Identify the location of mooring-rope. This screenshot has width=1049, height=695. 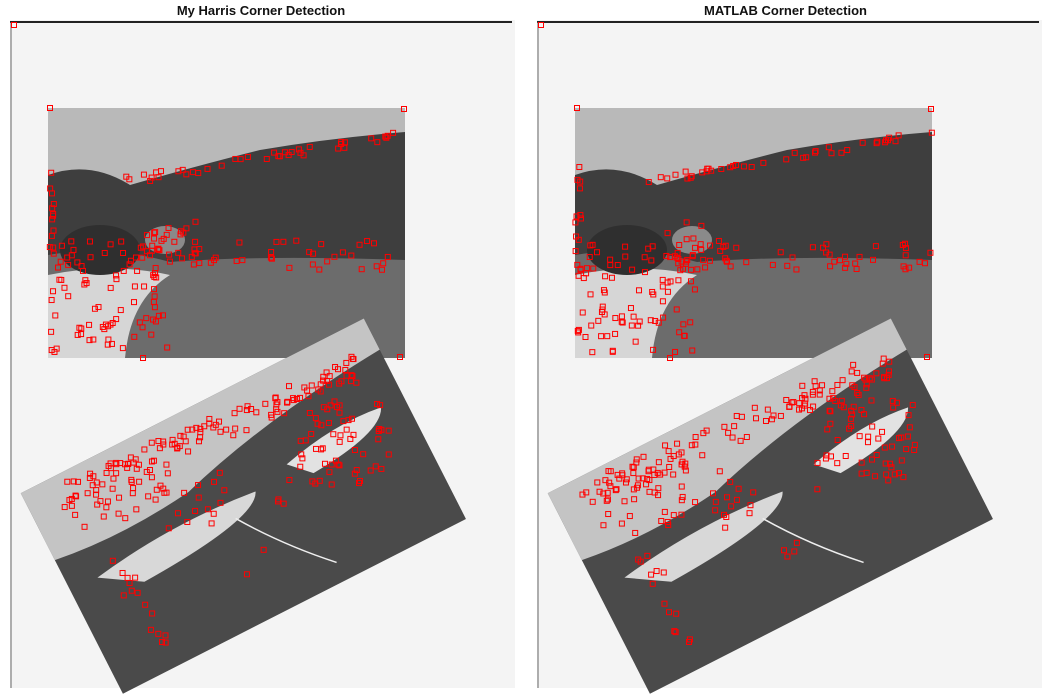
(286, 540).